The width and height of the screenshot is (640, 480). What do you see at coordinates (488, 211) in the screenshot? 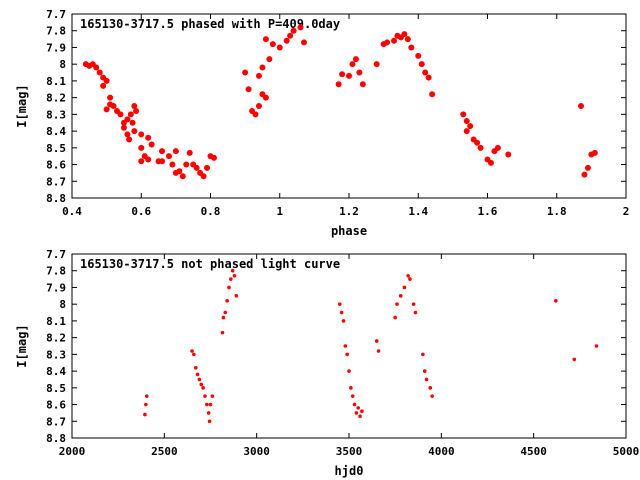
I see `x-tick-label: 1.6` at bounding box center [488, 211].